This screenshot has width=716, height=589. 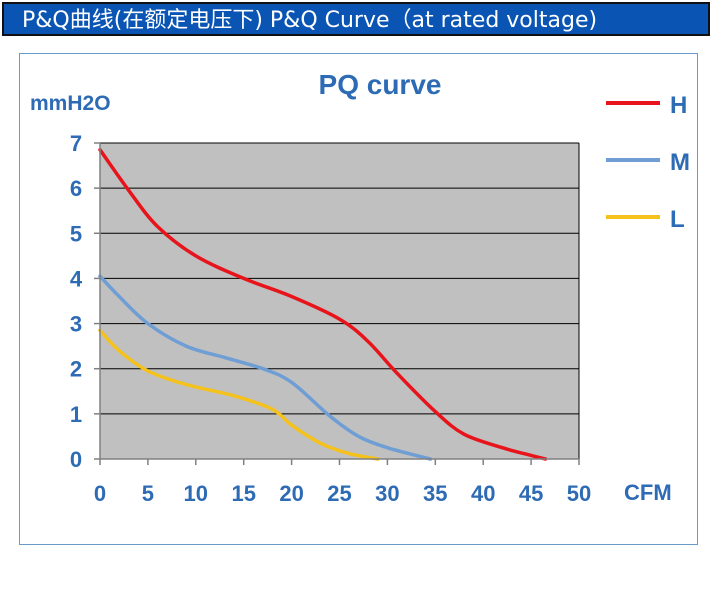 What do you see at coordinates (387, 493) in the screenshot?
I see `x-tick-label: 30` at bounding box center [387, 493].